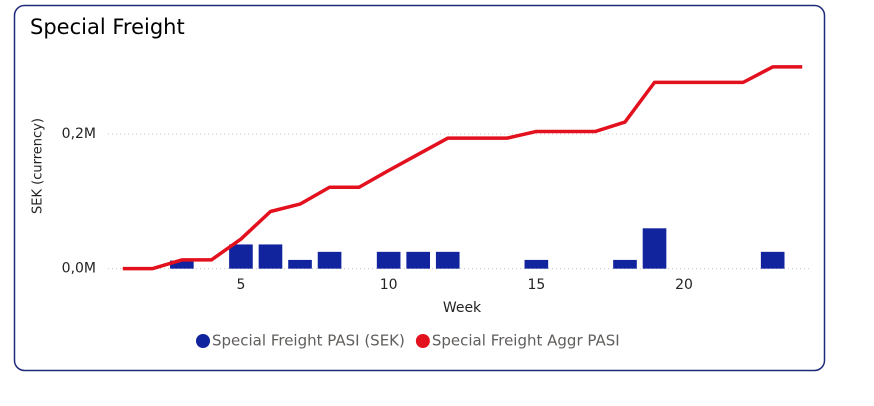  What do you see at coordinates (389, 285) in the screenshot?
I see `x-tick-label: 10` at bounding box center [389, 285].